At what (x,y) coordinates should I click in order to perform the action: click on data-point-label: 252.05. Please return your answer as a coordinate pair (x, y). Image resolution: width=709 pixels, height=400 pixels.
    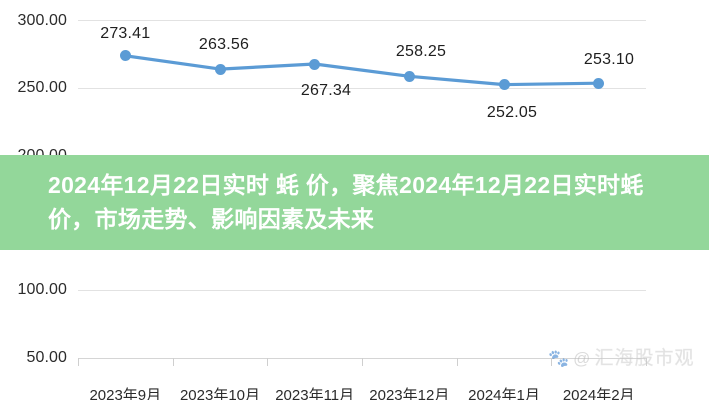
    Looking at the image, I should click on (512, 112).